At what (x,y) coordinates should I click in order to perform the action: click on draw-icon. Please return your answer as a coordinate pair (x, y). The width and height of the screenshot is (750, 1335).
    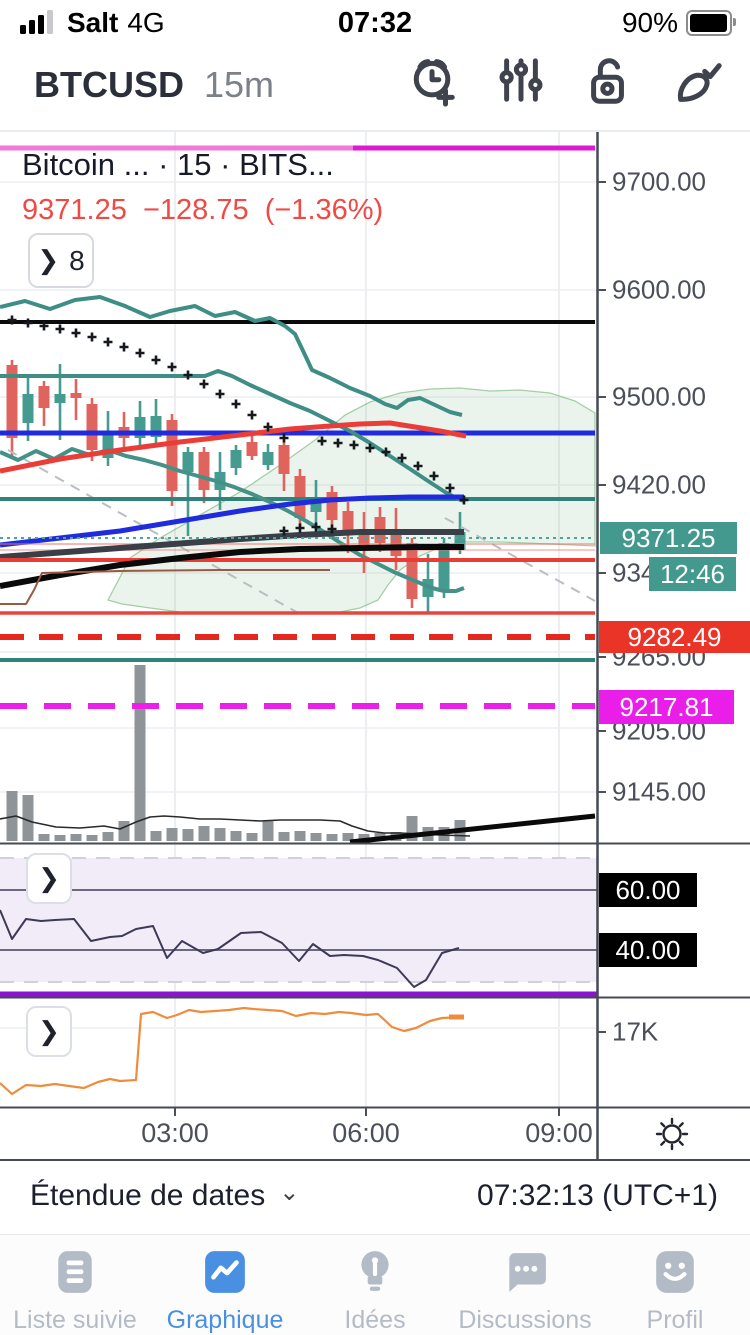
    Looking at the image, I should click on (698, 84).